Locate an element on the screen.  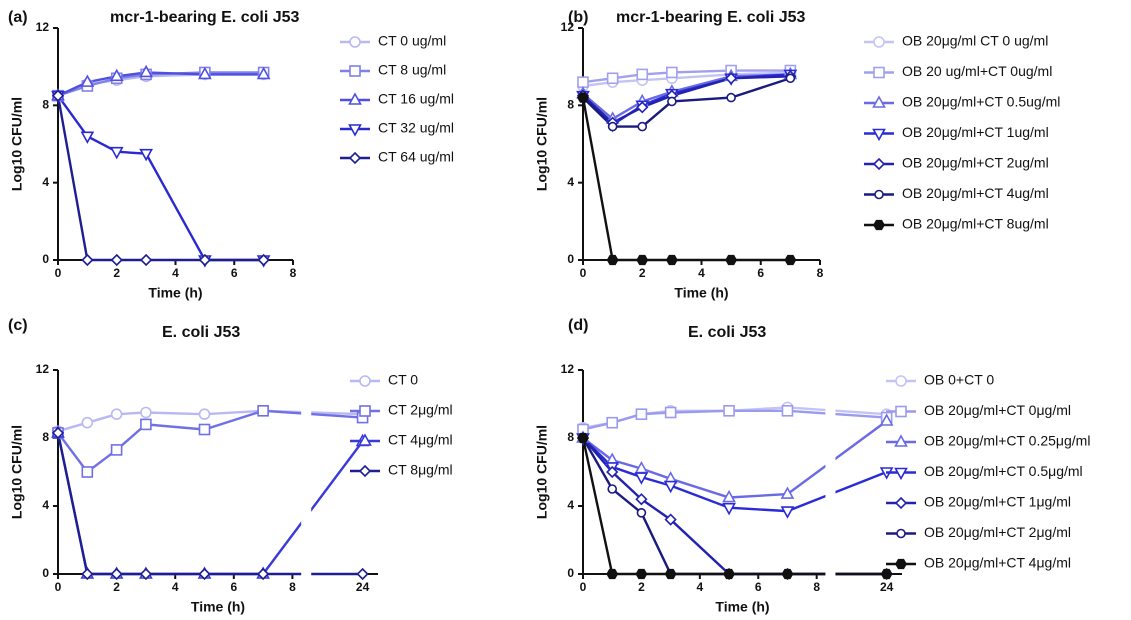
legend-label: CT 4μg/ml is located at coordinates (420, 440).